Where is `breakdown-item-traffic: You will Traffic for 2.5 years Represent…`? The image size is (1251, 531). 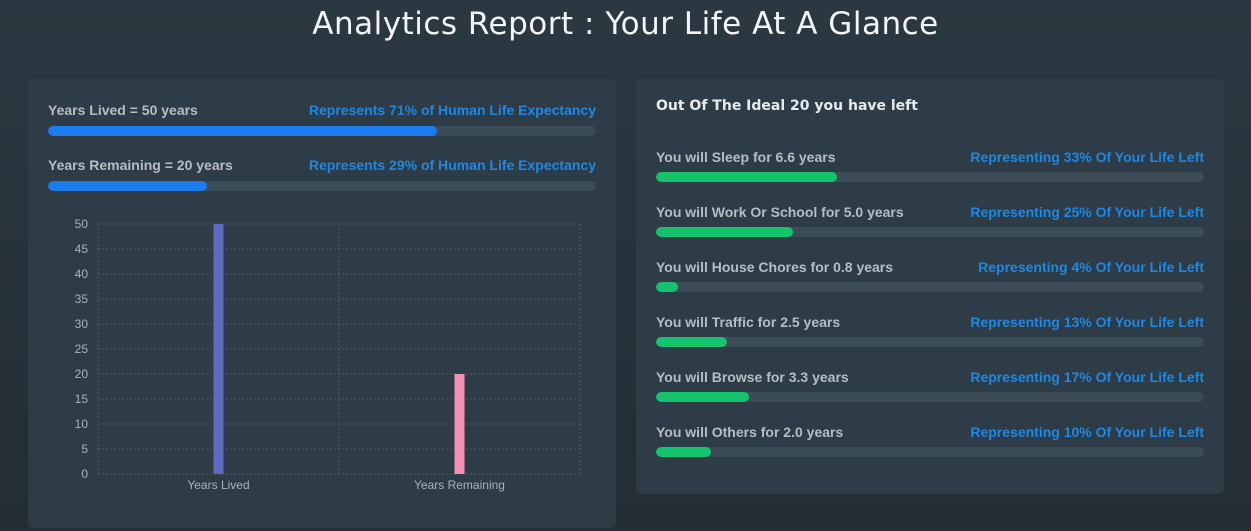 breakdown-item-traffic: You will Traffic for 2.5 years Represent… is located at coordinates (930, 332).